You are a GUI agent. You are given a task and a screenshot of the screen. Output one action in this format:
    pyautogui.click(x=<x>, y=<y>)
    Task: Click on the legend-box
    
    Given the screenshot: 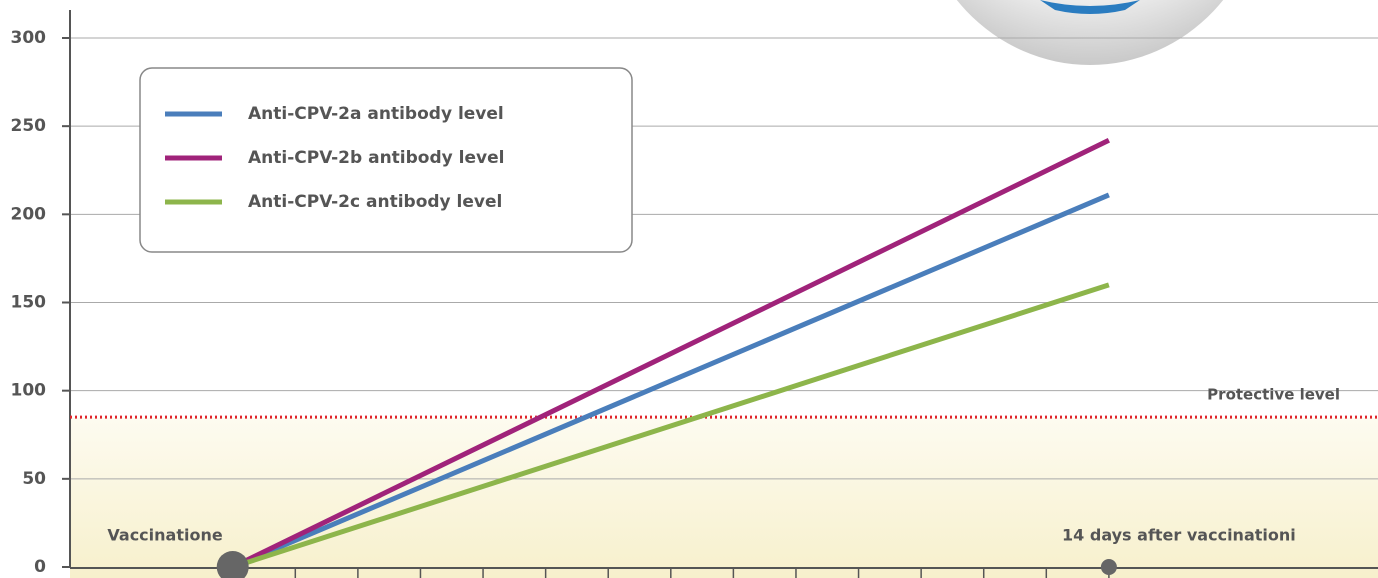 What is the action you would take?
    pyautogui.click(x=386, y=160)
    